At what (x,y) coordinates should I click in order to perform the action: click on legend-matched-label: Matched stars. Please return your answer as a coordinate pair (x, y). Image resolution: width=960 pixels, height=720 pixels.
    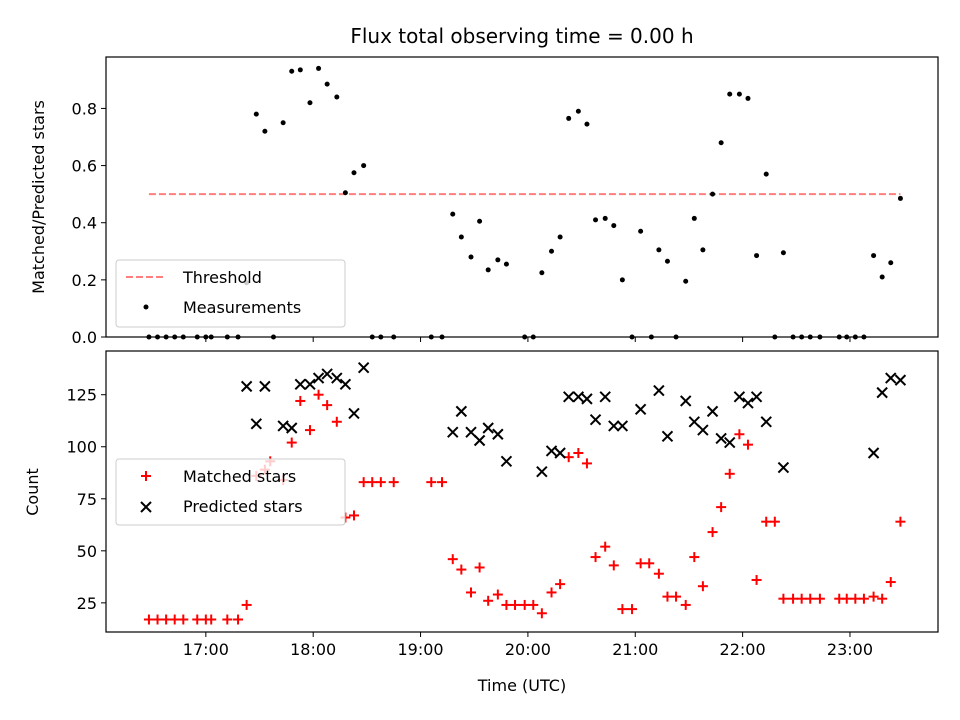
    Looking at the image, I should click on (239, 476).